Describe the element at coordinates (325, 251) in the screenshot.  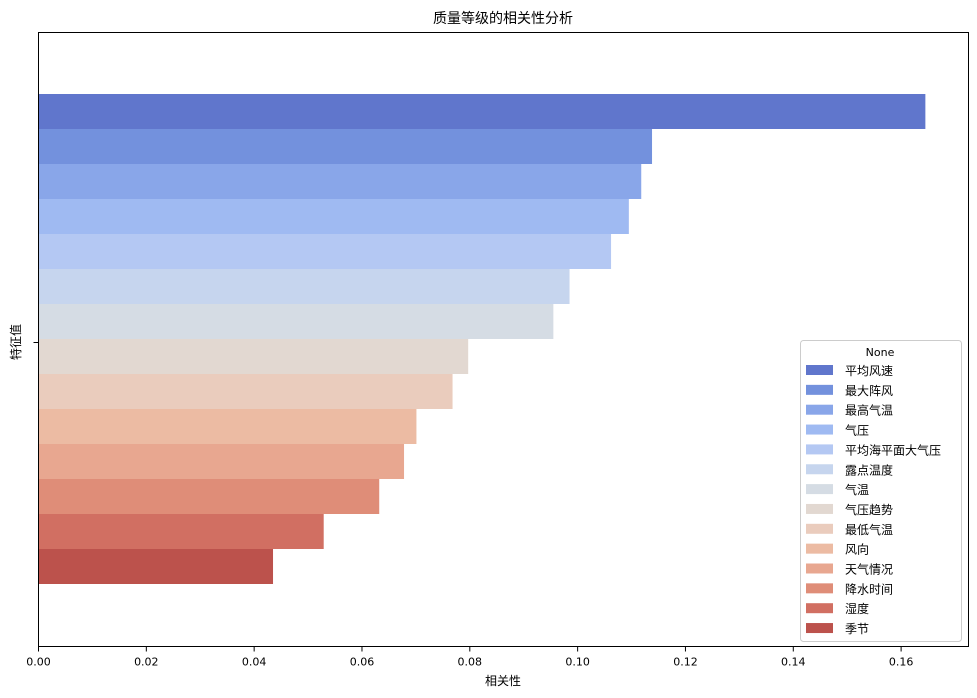
I see `bar-平均海平面大气压` at that location.